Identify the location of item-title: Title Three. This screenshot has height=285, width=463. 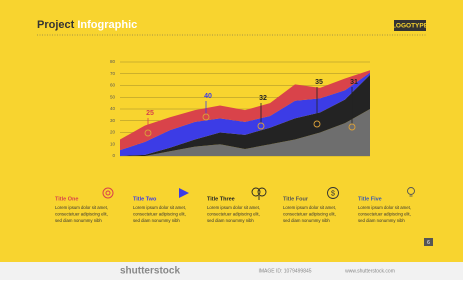
(221, 199).